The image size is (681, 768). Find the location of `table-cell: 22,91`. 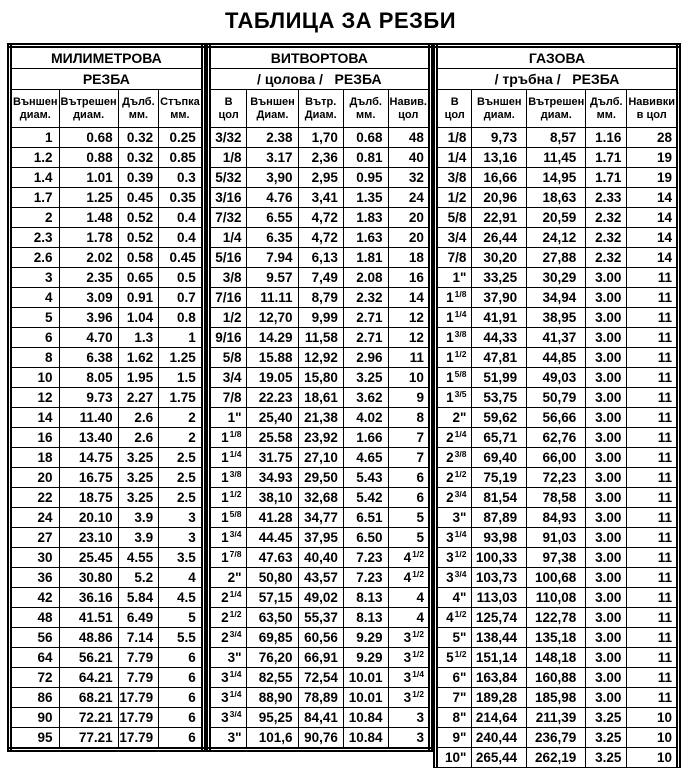

table-cell: 22,91 is located at coordinates (499, 217).